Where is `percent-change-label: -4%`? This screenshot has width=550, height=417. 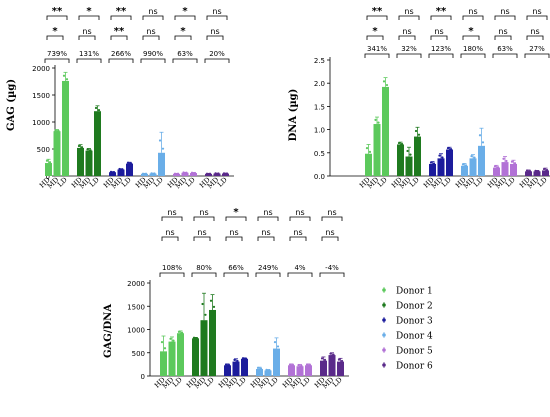
percent-change-label: -4% is located at coordinates (332, 268).